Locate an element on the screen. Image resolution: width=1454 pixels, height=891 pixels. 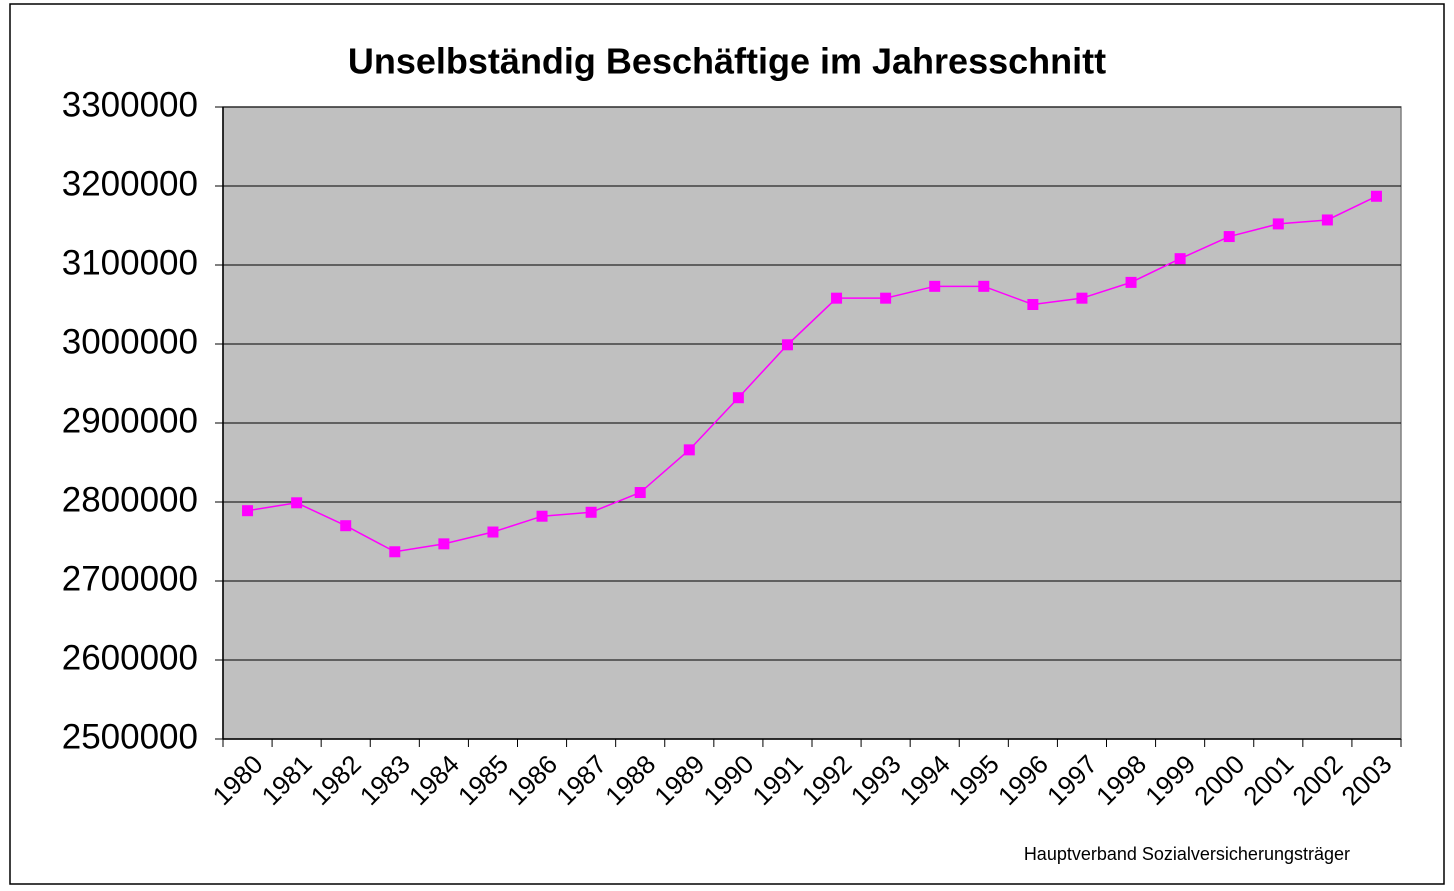
y-tick-label: 2500000 is located at coordinates (130, 736).